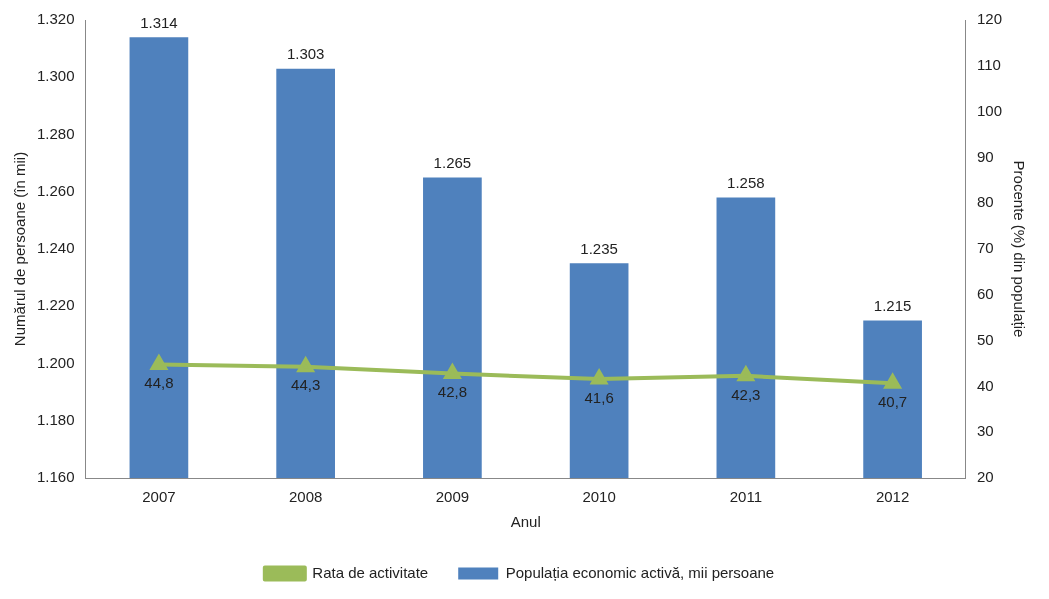  Describe the element at coordinates (159, 22) in the screenshot. I see `data-label: 1.314` at that location.